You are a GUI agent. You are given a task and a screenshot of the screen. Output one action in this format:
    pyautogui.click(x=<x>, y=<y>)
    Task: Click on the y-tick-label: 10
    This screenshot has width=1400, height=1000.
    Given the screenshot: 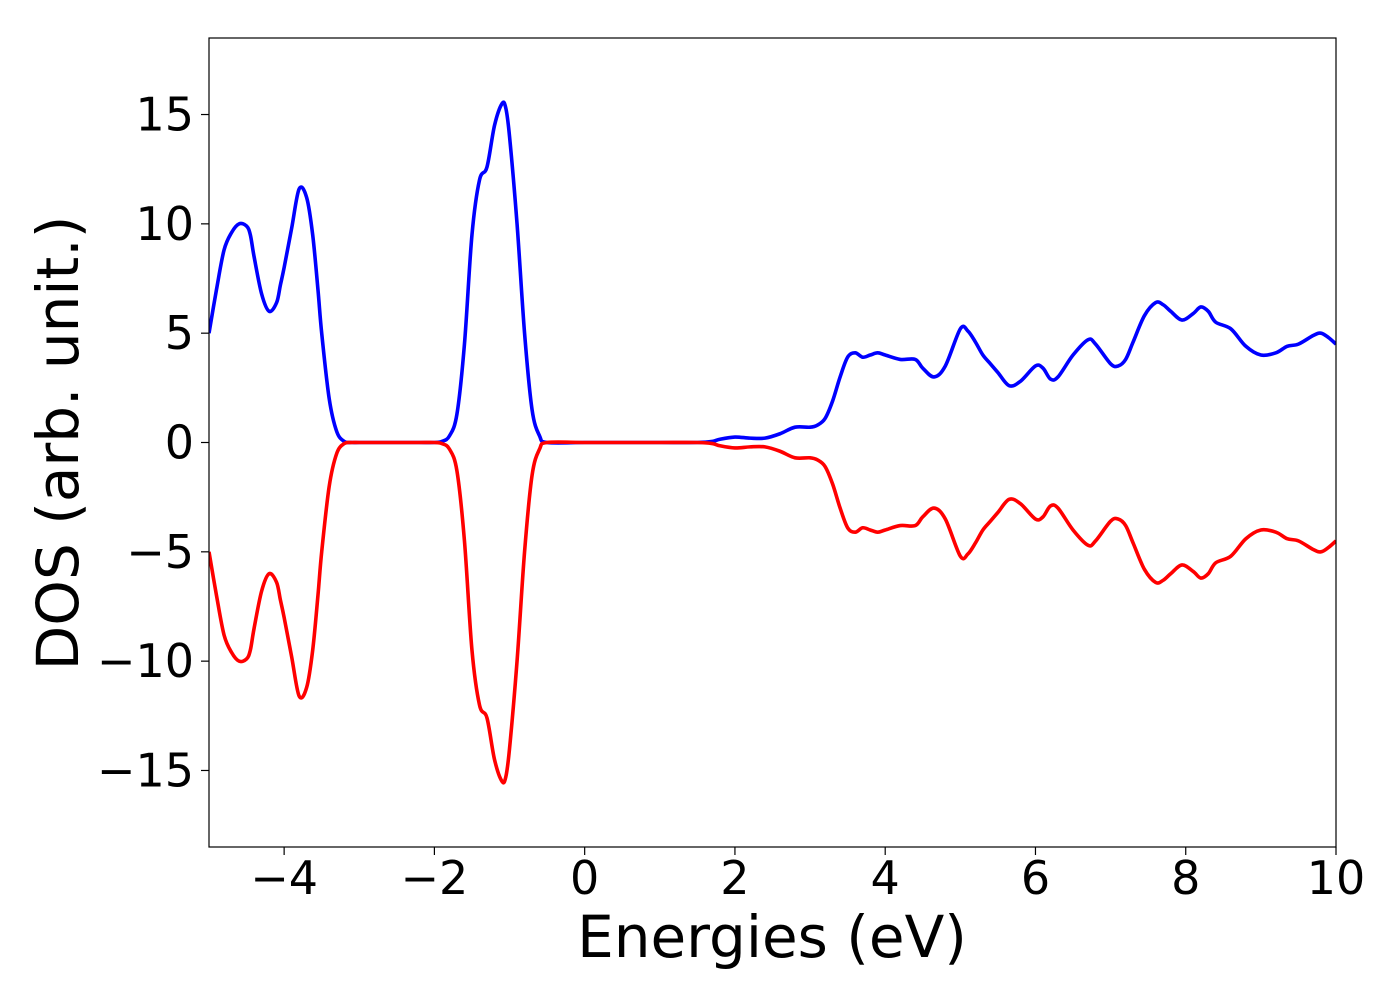 What is the action you would take?
    pyautogui.click(x=164, y=224)
    